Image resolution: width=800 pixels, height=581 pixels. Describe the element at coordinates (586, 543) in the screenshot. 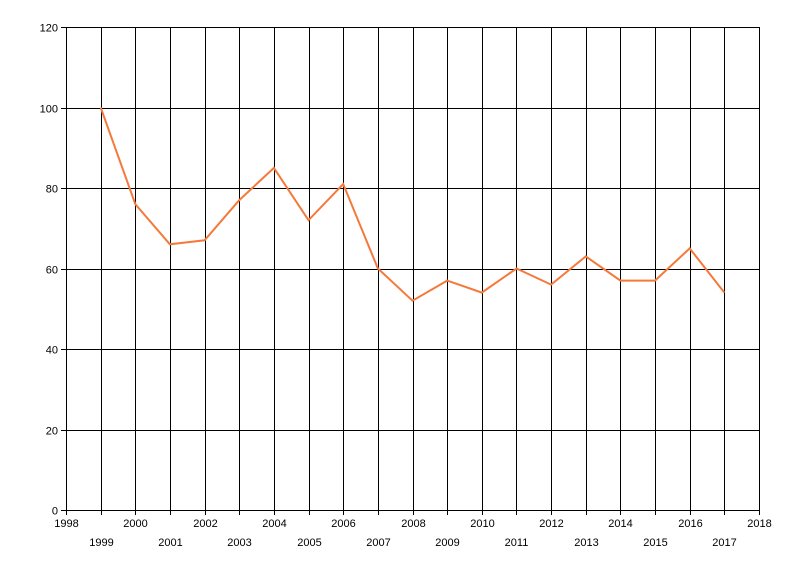

I see `x-tick-label: 2013` at that location.